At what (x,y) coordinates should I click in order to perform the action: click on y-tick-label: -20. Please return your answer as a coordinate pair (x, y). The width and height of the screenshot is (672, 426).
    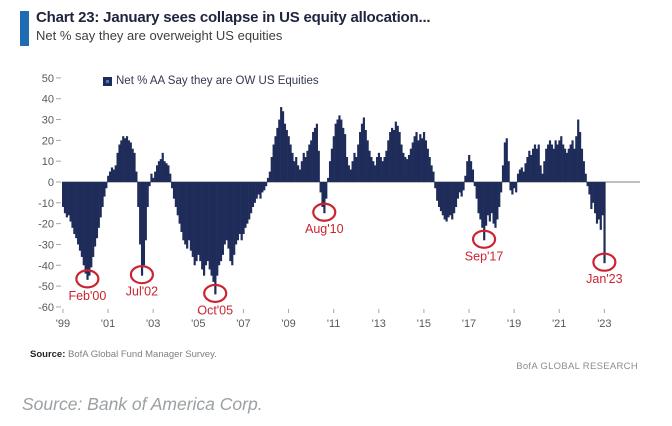
    Looking at the image, I should click on (46, 225).